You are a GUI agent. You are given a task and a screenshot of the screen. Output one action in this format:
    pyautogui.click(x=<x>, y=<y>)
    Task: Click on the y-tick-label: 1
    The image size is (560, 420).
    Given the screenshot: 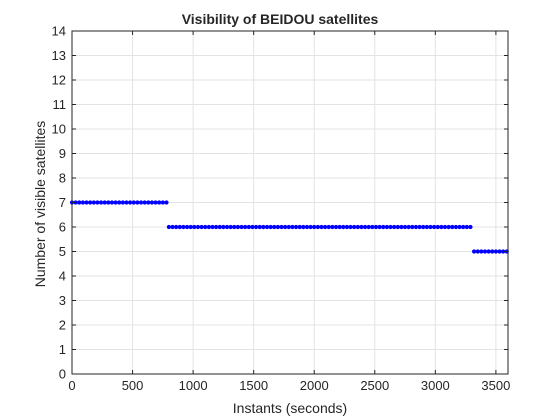 What is the action you would take?
    pyautogui.click(x=62, y=349)
    